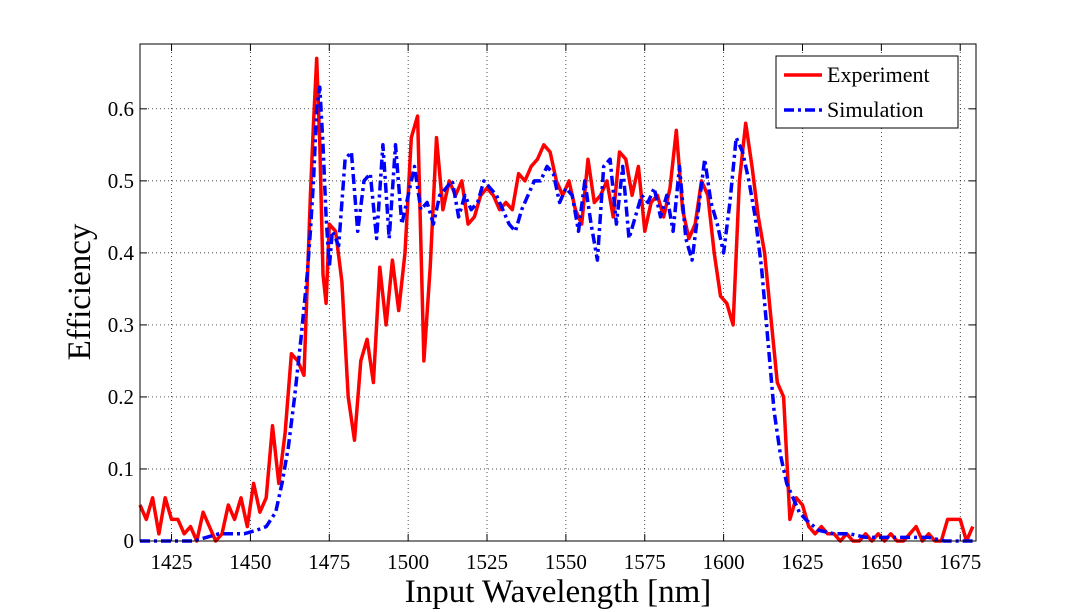  What do you see at coordinates (172, 562) in the screenshot?
I see `x-tick-label: 1425` at bounding box center [172, 562].